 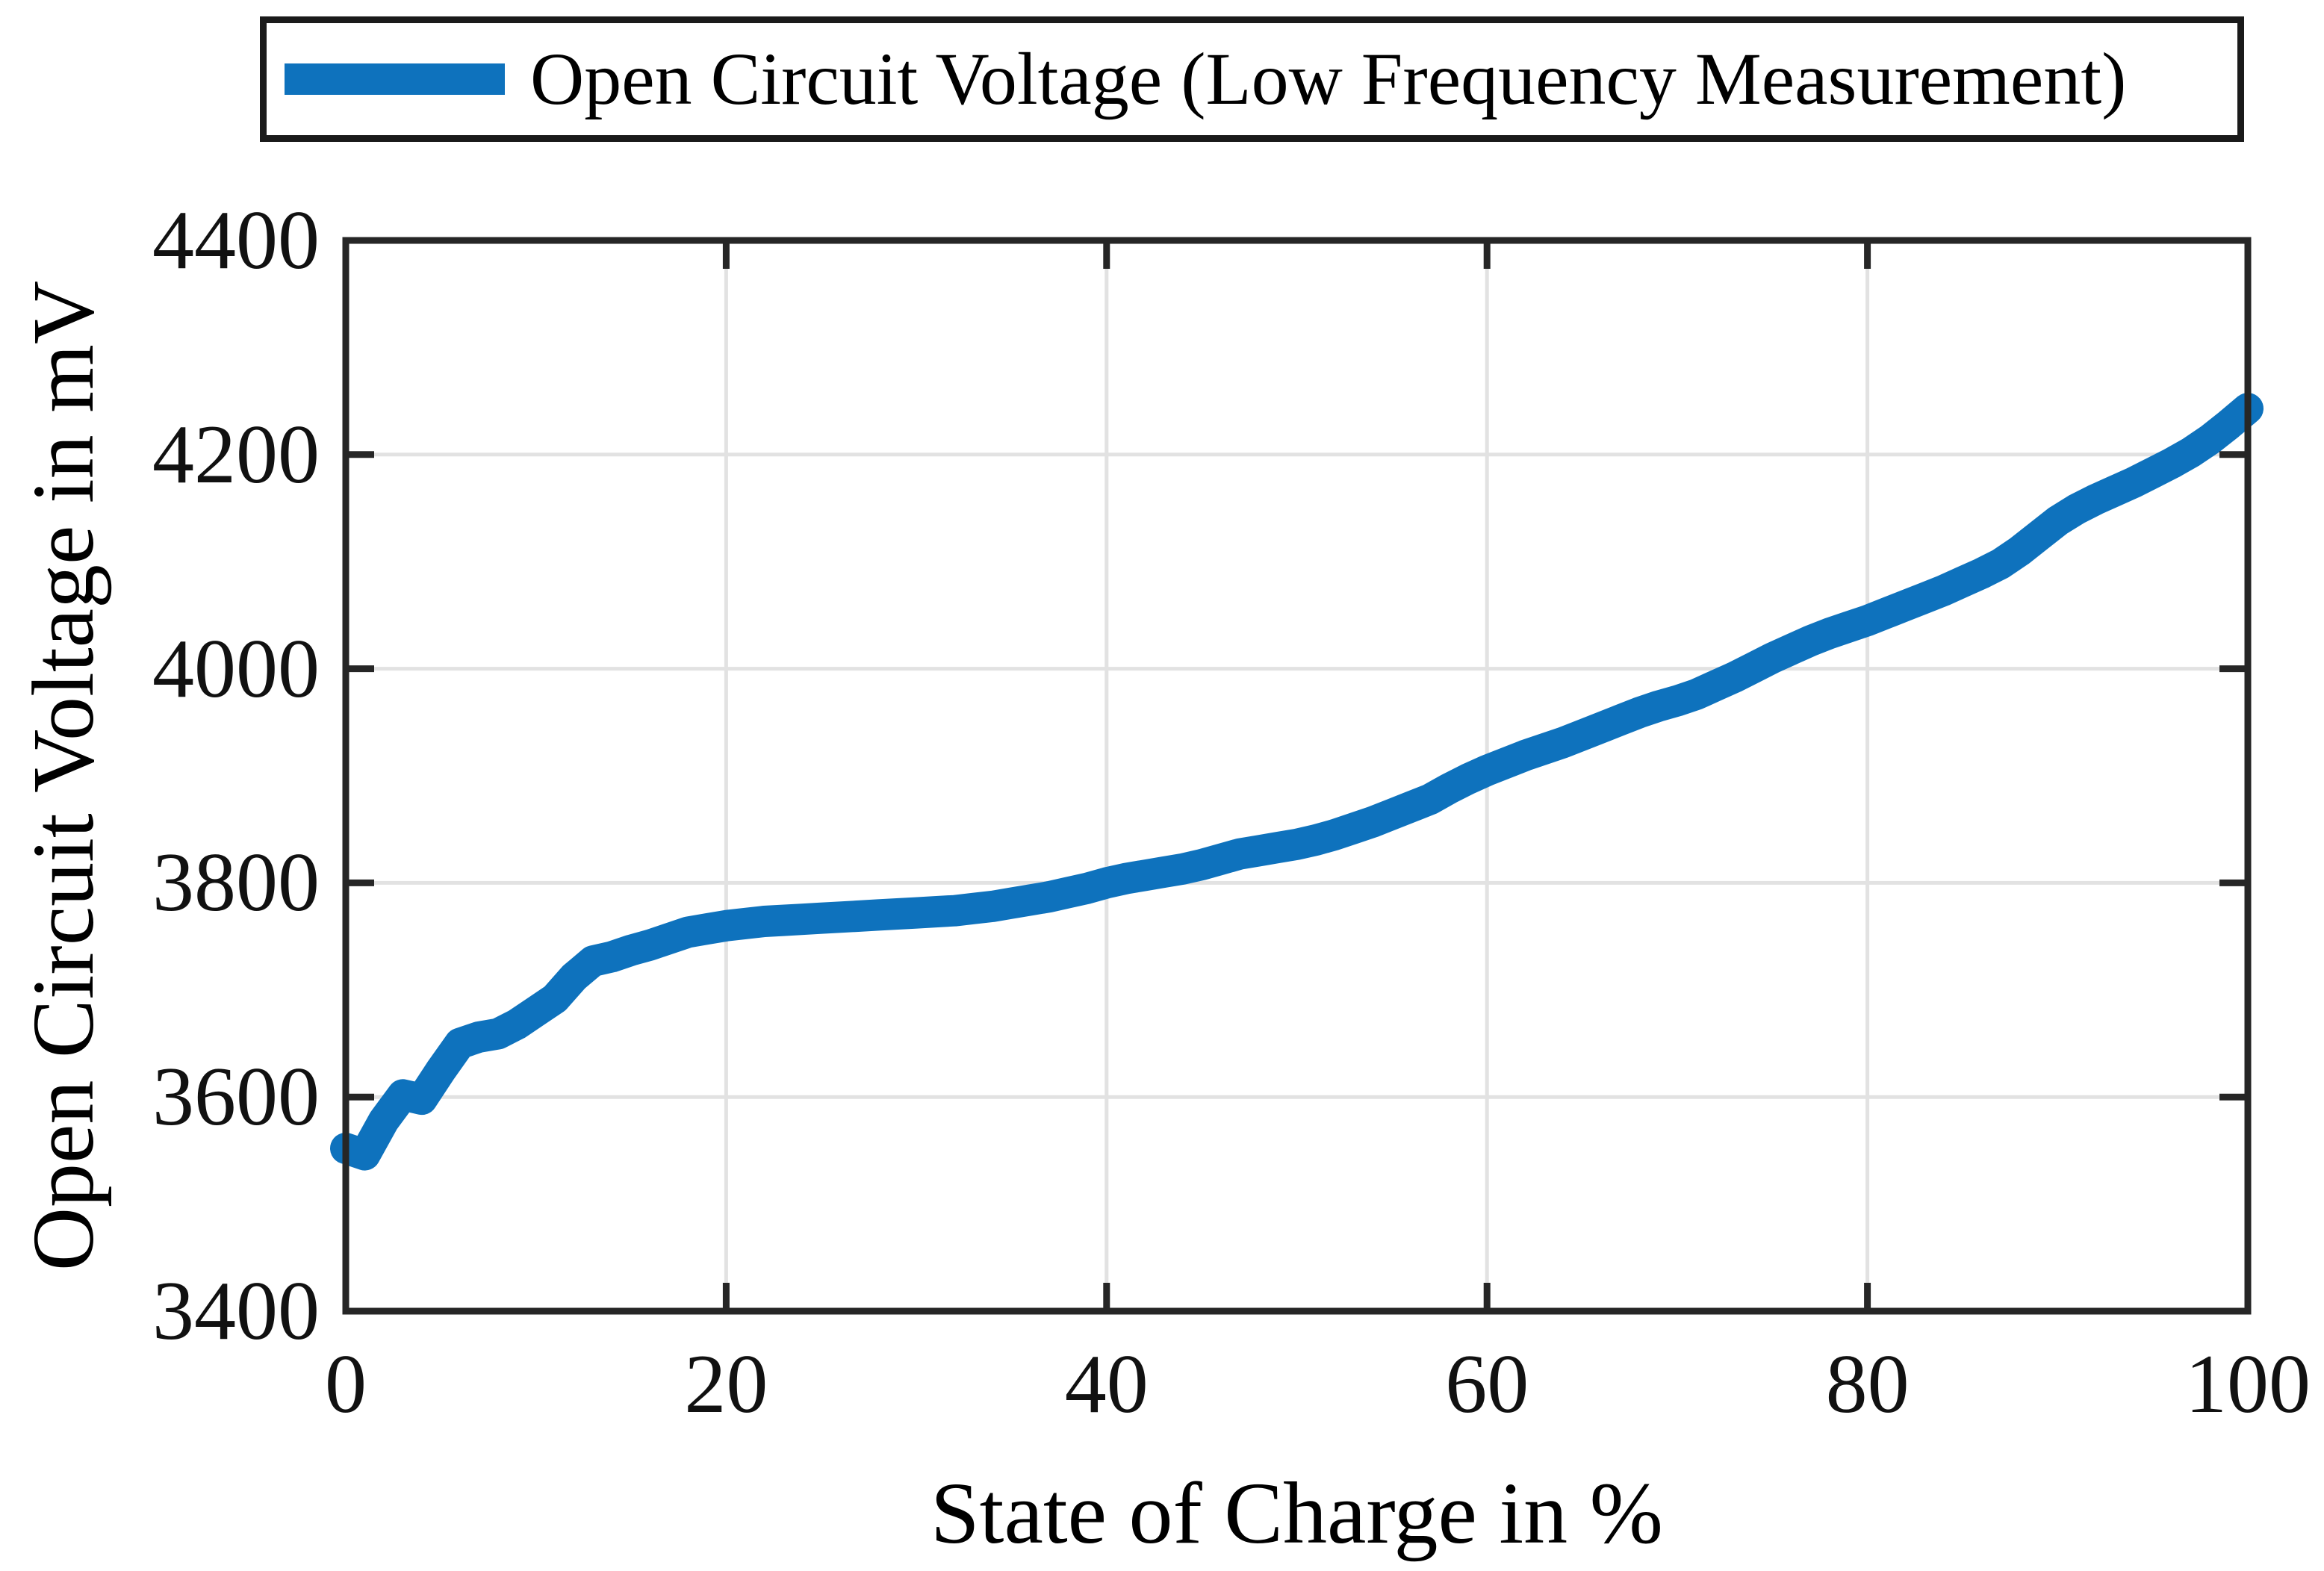 What do you see at coordinates (236, 1097) in the screenshot?
I see `y-tick-label: 3600` at bounding box center [236, 1097].